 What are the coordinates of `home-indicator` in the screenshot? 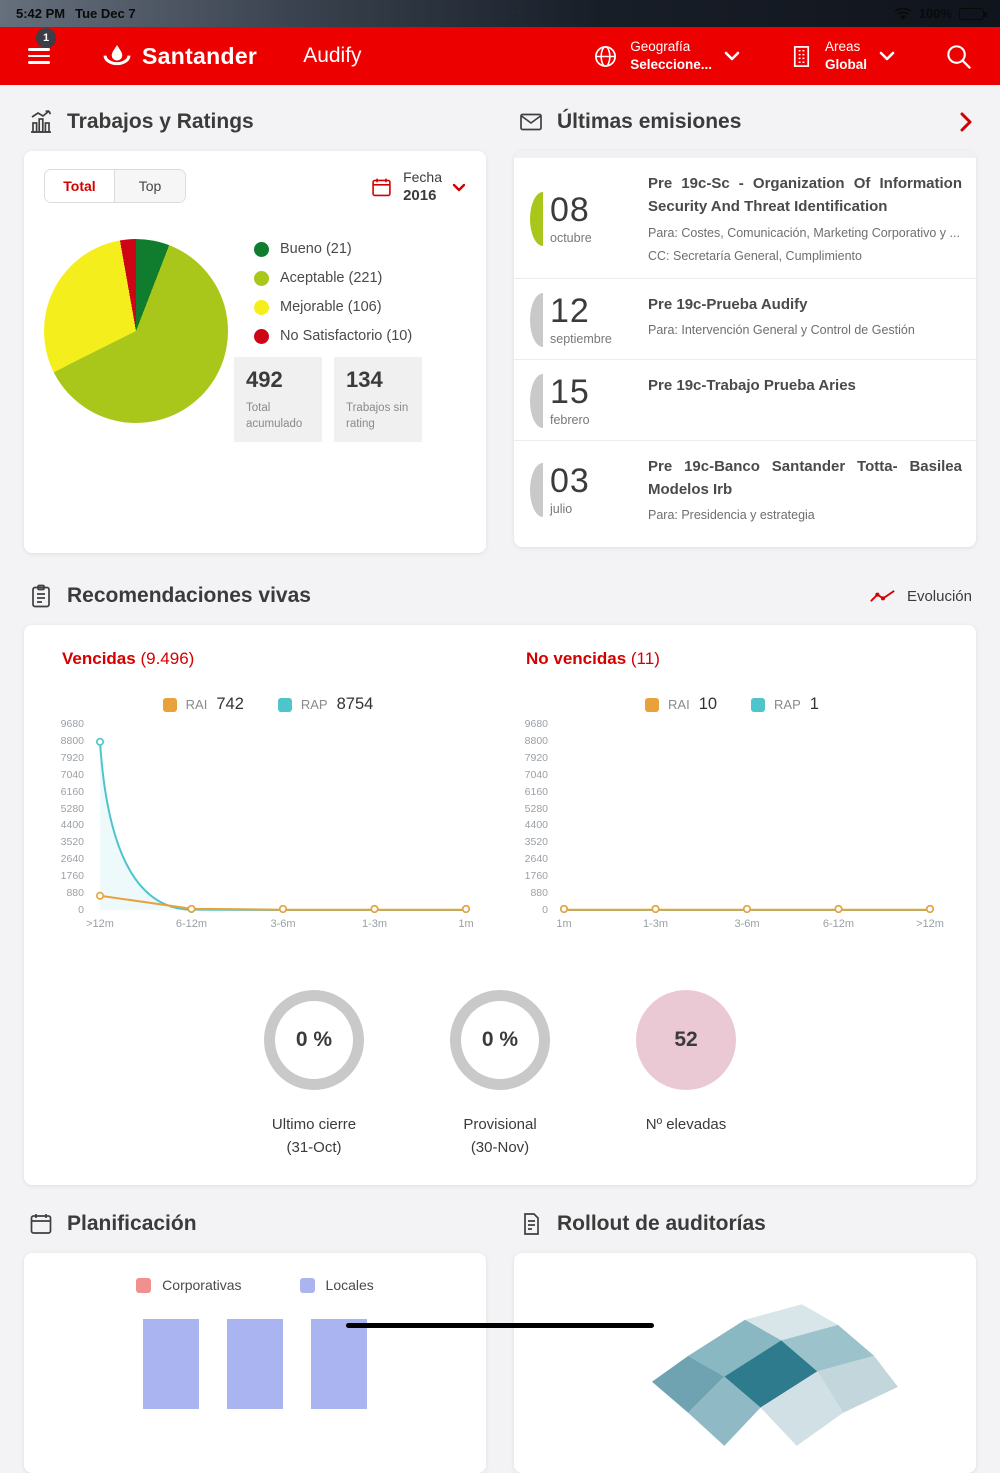 It's located at (500, 1325).